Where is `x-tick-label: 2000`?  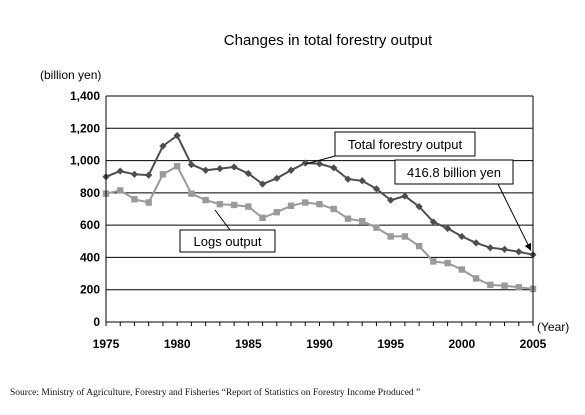 x-tick-label: 2000 is located at coordinates (461, 344).